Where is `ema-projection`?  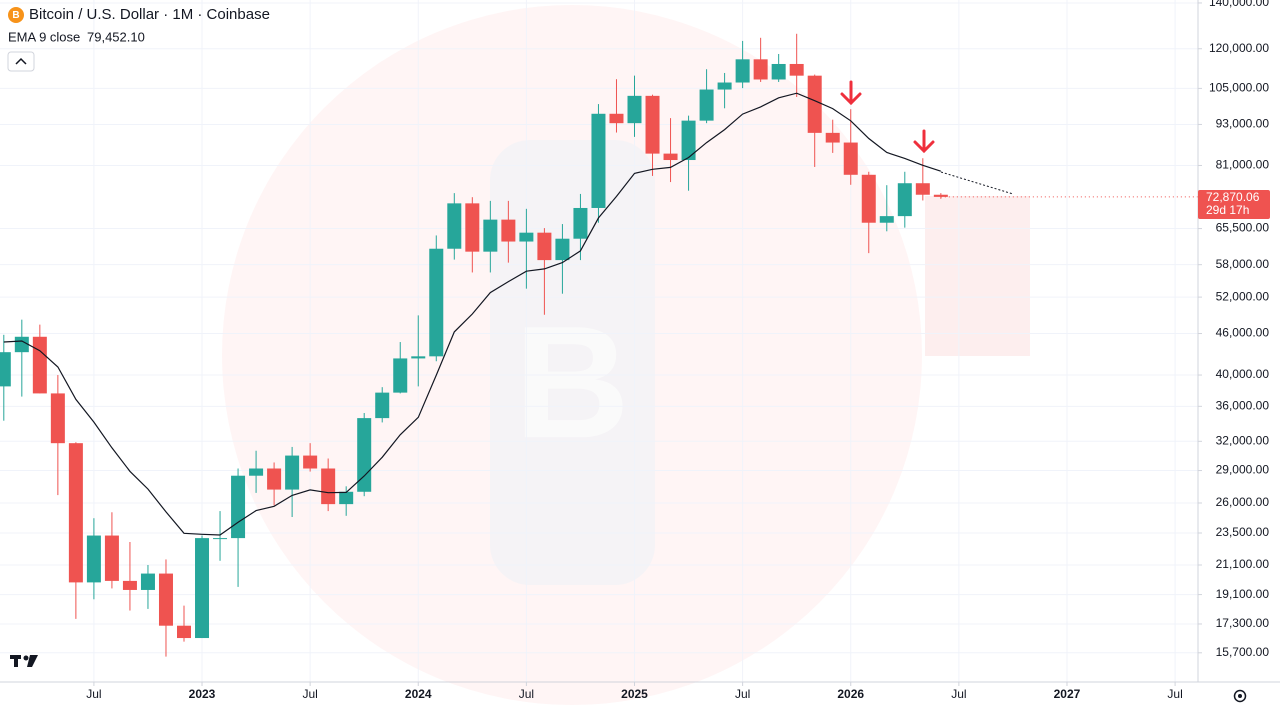 ema-projection is located at coordinates (977, 183).